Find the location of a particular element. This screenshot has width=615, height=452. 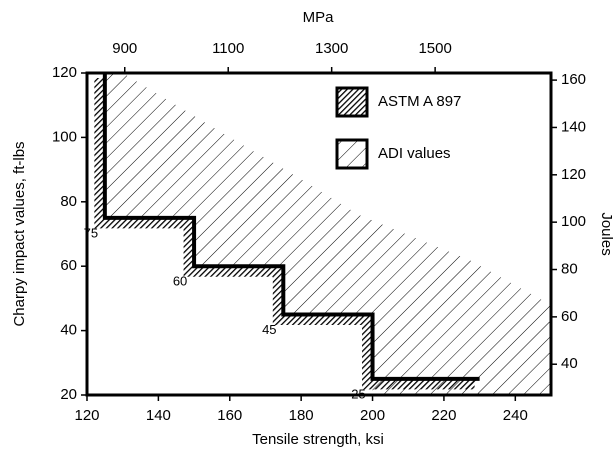

y-tick-label: 80 is located at coordinates (68, 201).